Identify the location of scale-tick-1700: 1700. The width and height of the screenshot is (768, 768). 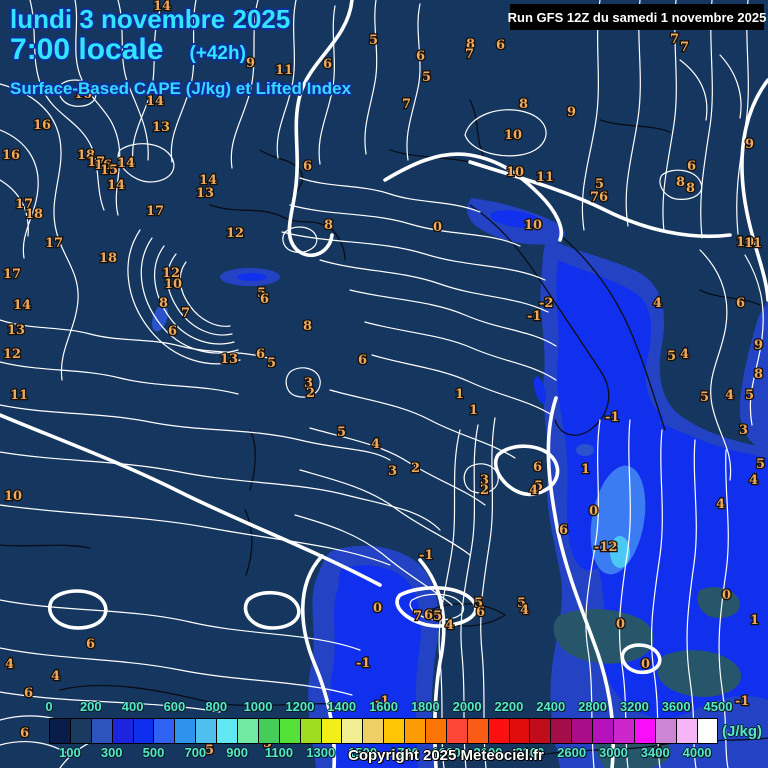
(404, 752).